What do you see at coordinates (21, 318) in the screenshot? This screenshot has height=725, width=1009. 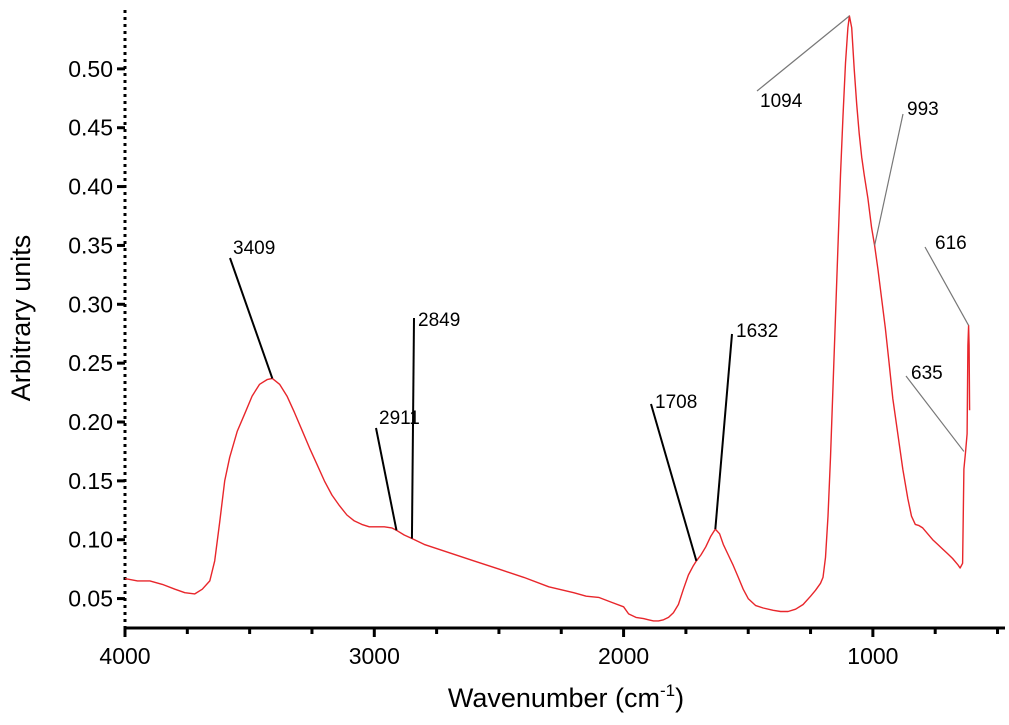 I see `y-axis-title: Arbitrary units` at bounding box center [21, 318].